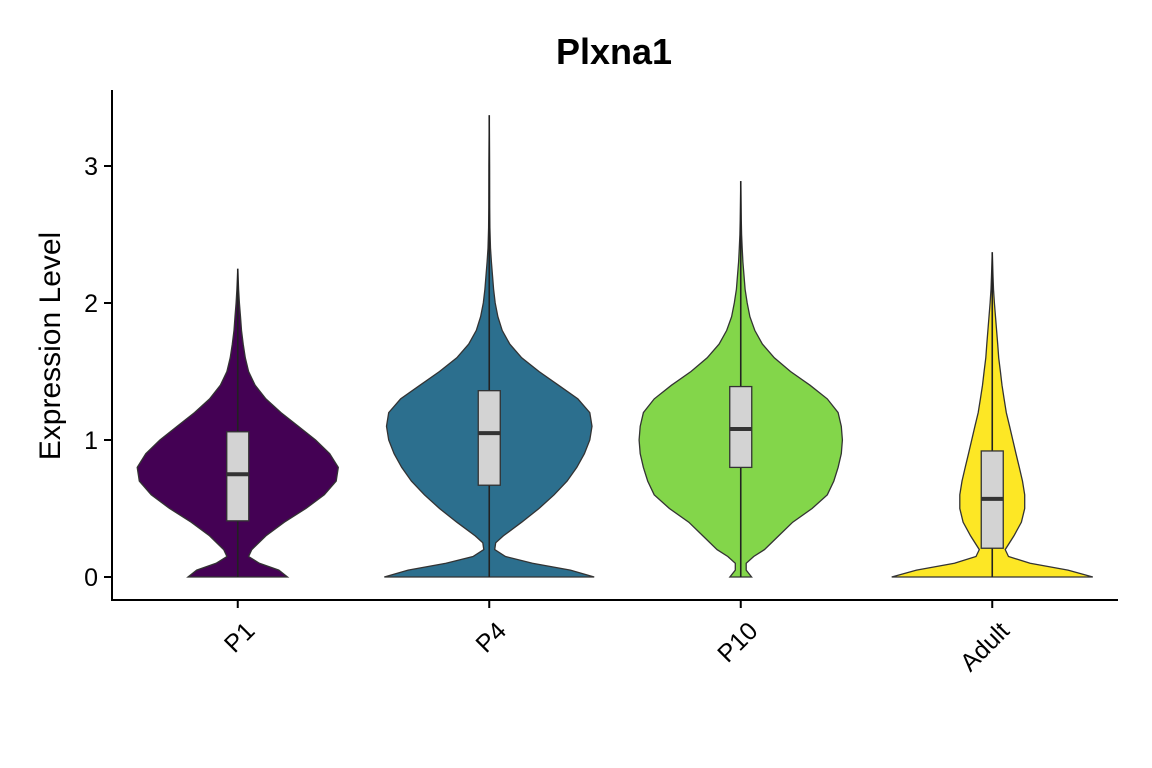 The width and height of the screenshot is (1152, 768). I want to click on x-tick-label-p4: P4, so click(491, 637).